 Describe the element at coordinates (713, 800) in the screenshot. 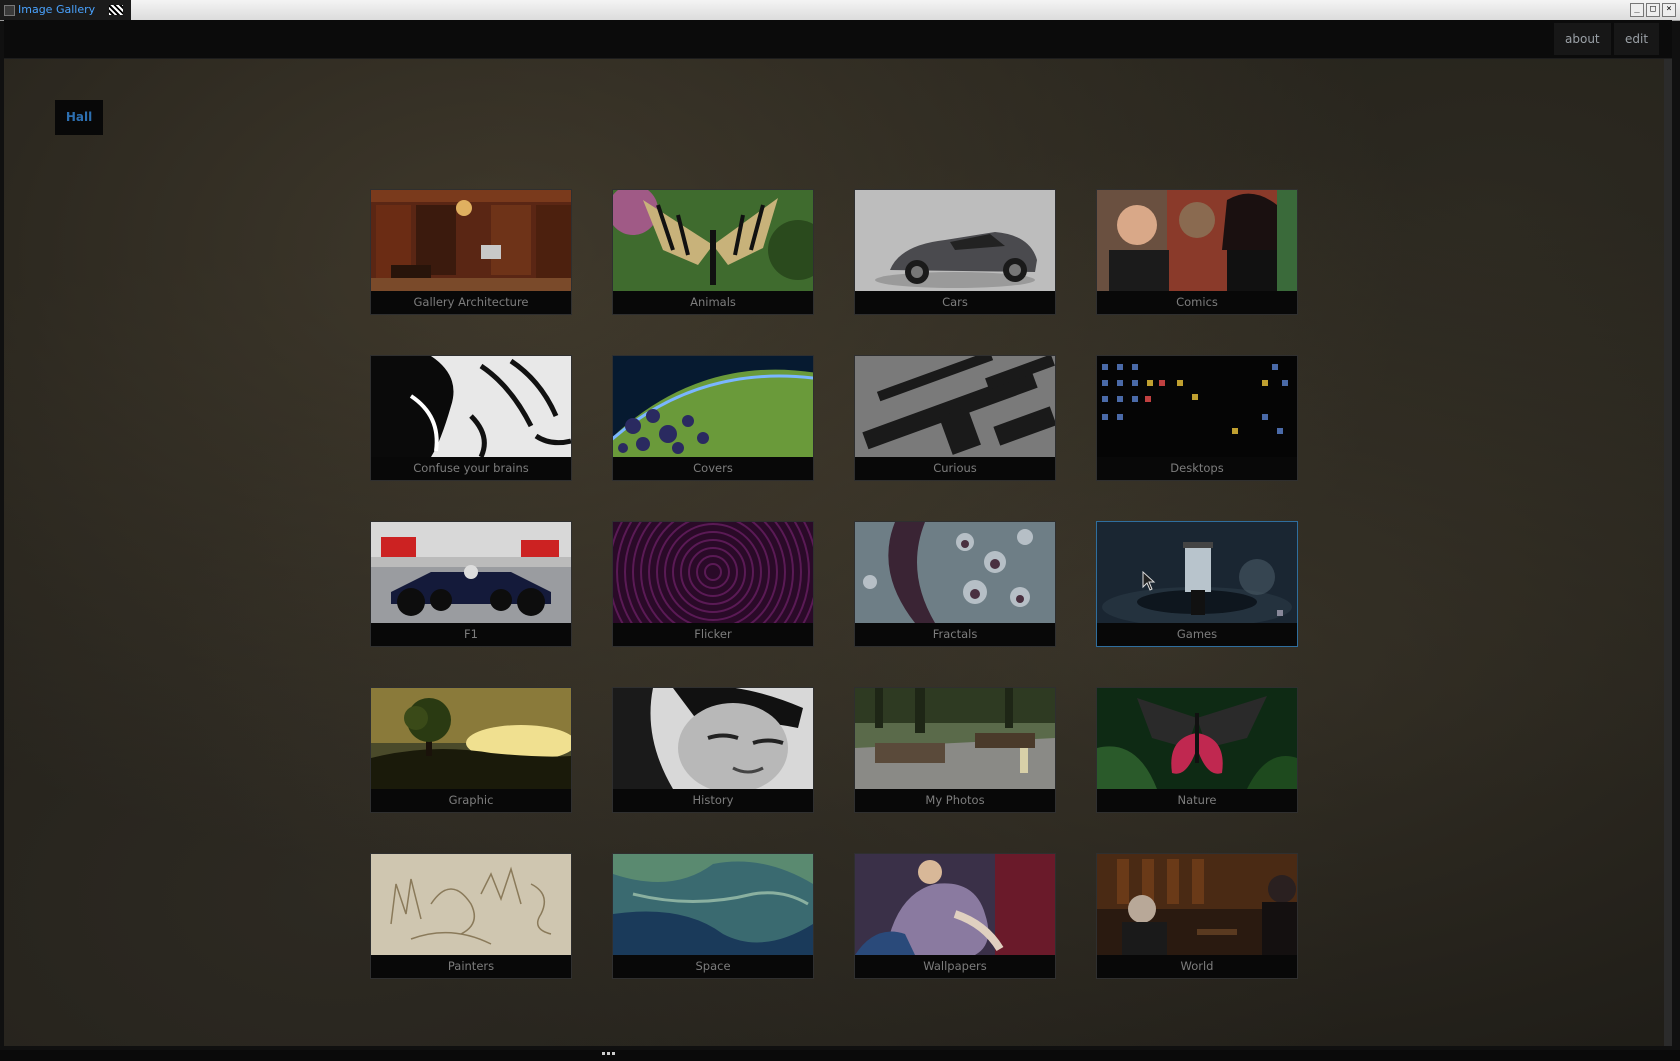

I see `album-label: History` at that location.